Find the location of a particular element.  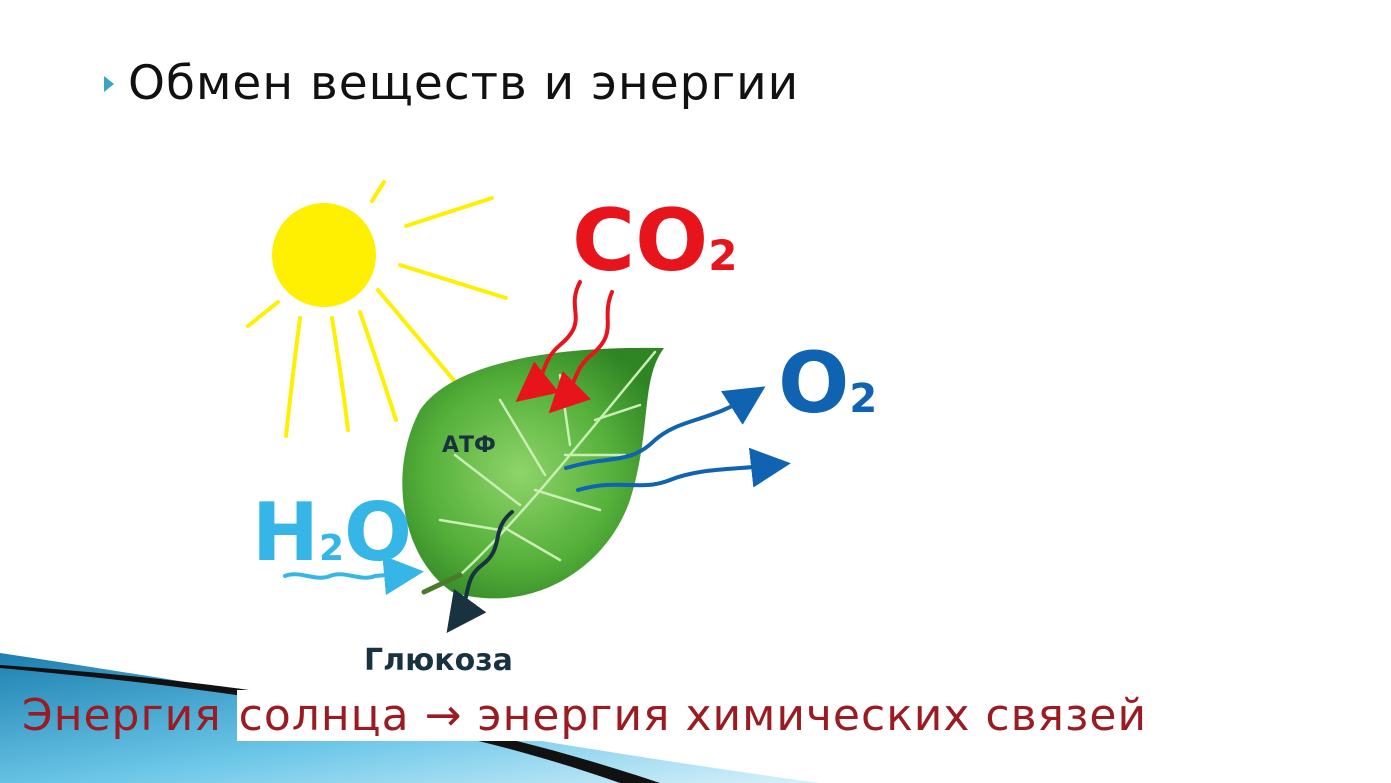

slide-title: Обмен веществ и энергии is located at coordinates (451, 83).